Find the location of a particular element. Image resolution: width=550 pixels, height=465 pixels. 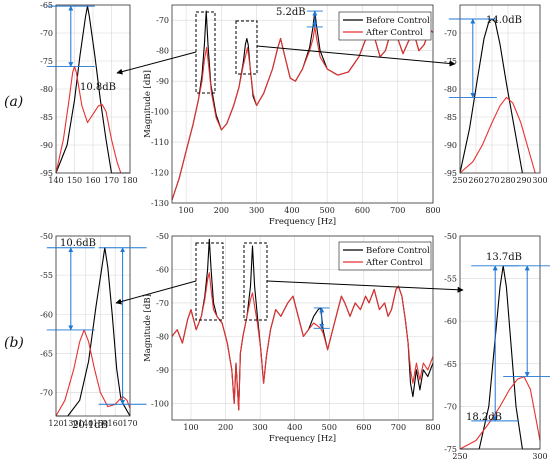

annotation-label: 14.0dB is located at coordinates (504, 20).